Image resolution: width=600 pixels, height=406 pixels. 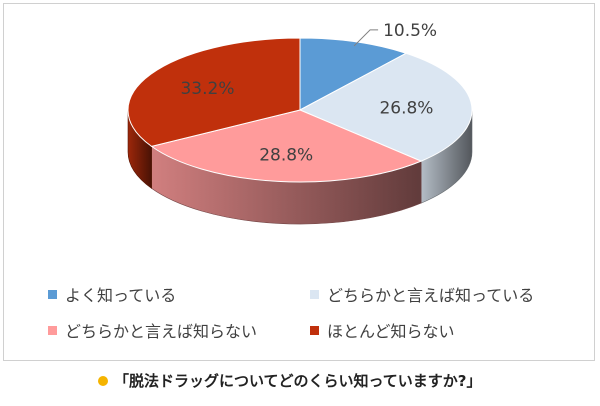 I want to click on legend-item-1: どちらかと言えば知っている, so click(x=422, y=294).